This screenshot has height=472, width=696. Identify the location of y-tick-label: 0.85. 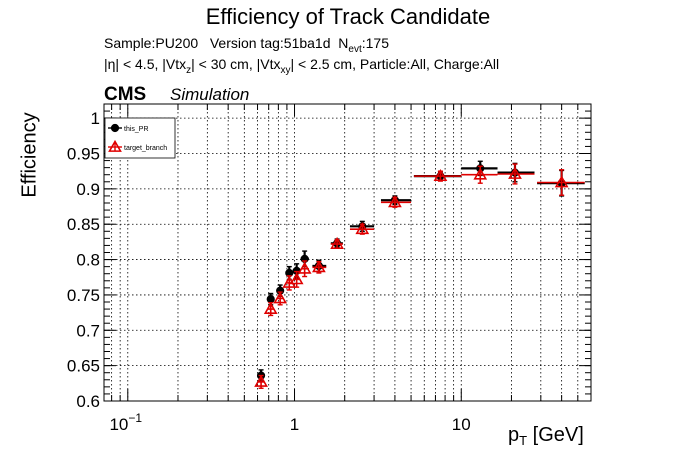
(83, 224).